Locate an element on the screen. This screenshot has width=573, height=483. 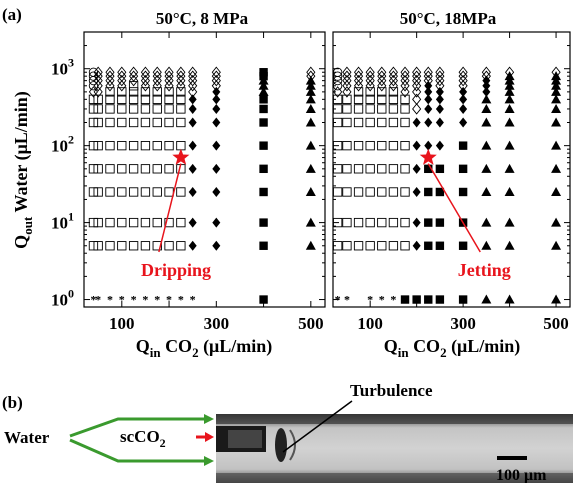
y-axis-label-q: Q is located at coordinates (21, 242).